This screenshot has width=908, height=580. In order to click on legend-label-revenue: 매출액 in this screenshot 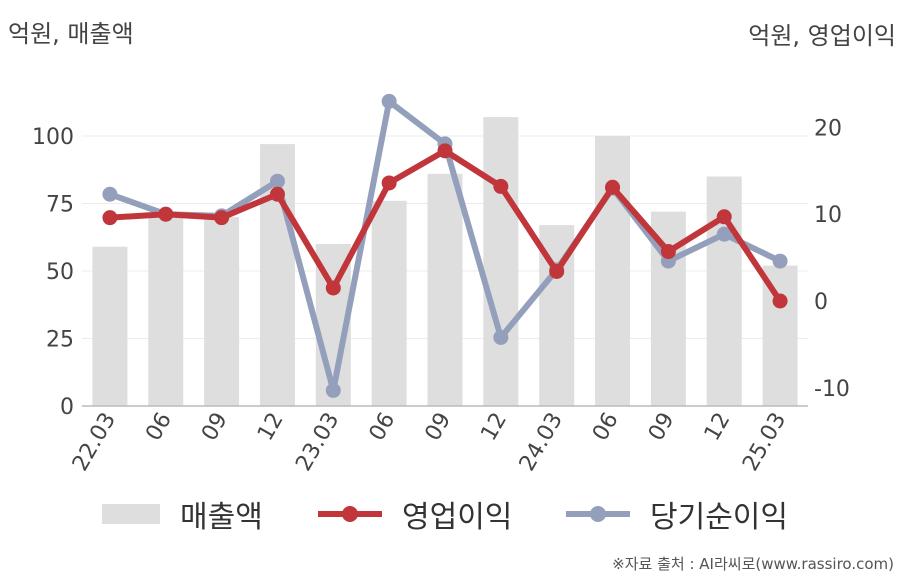, I will do `click(221, 517)`.